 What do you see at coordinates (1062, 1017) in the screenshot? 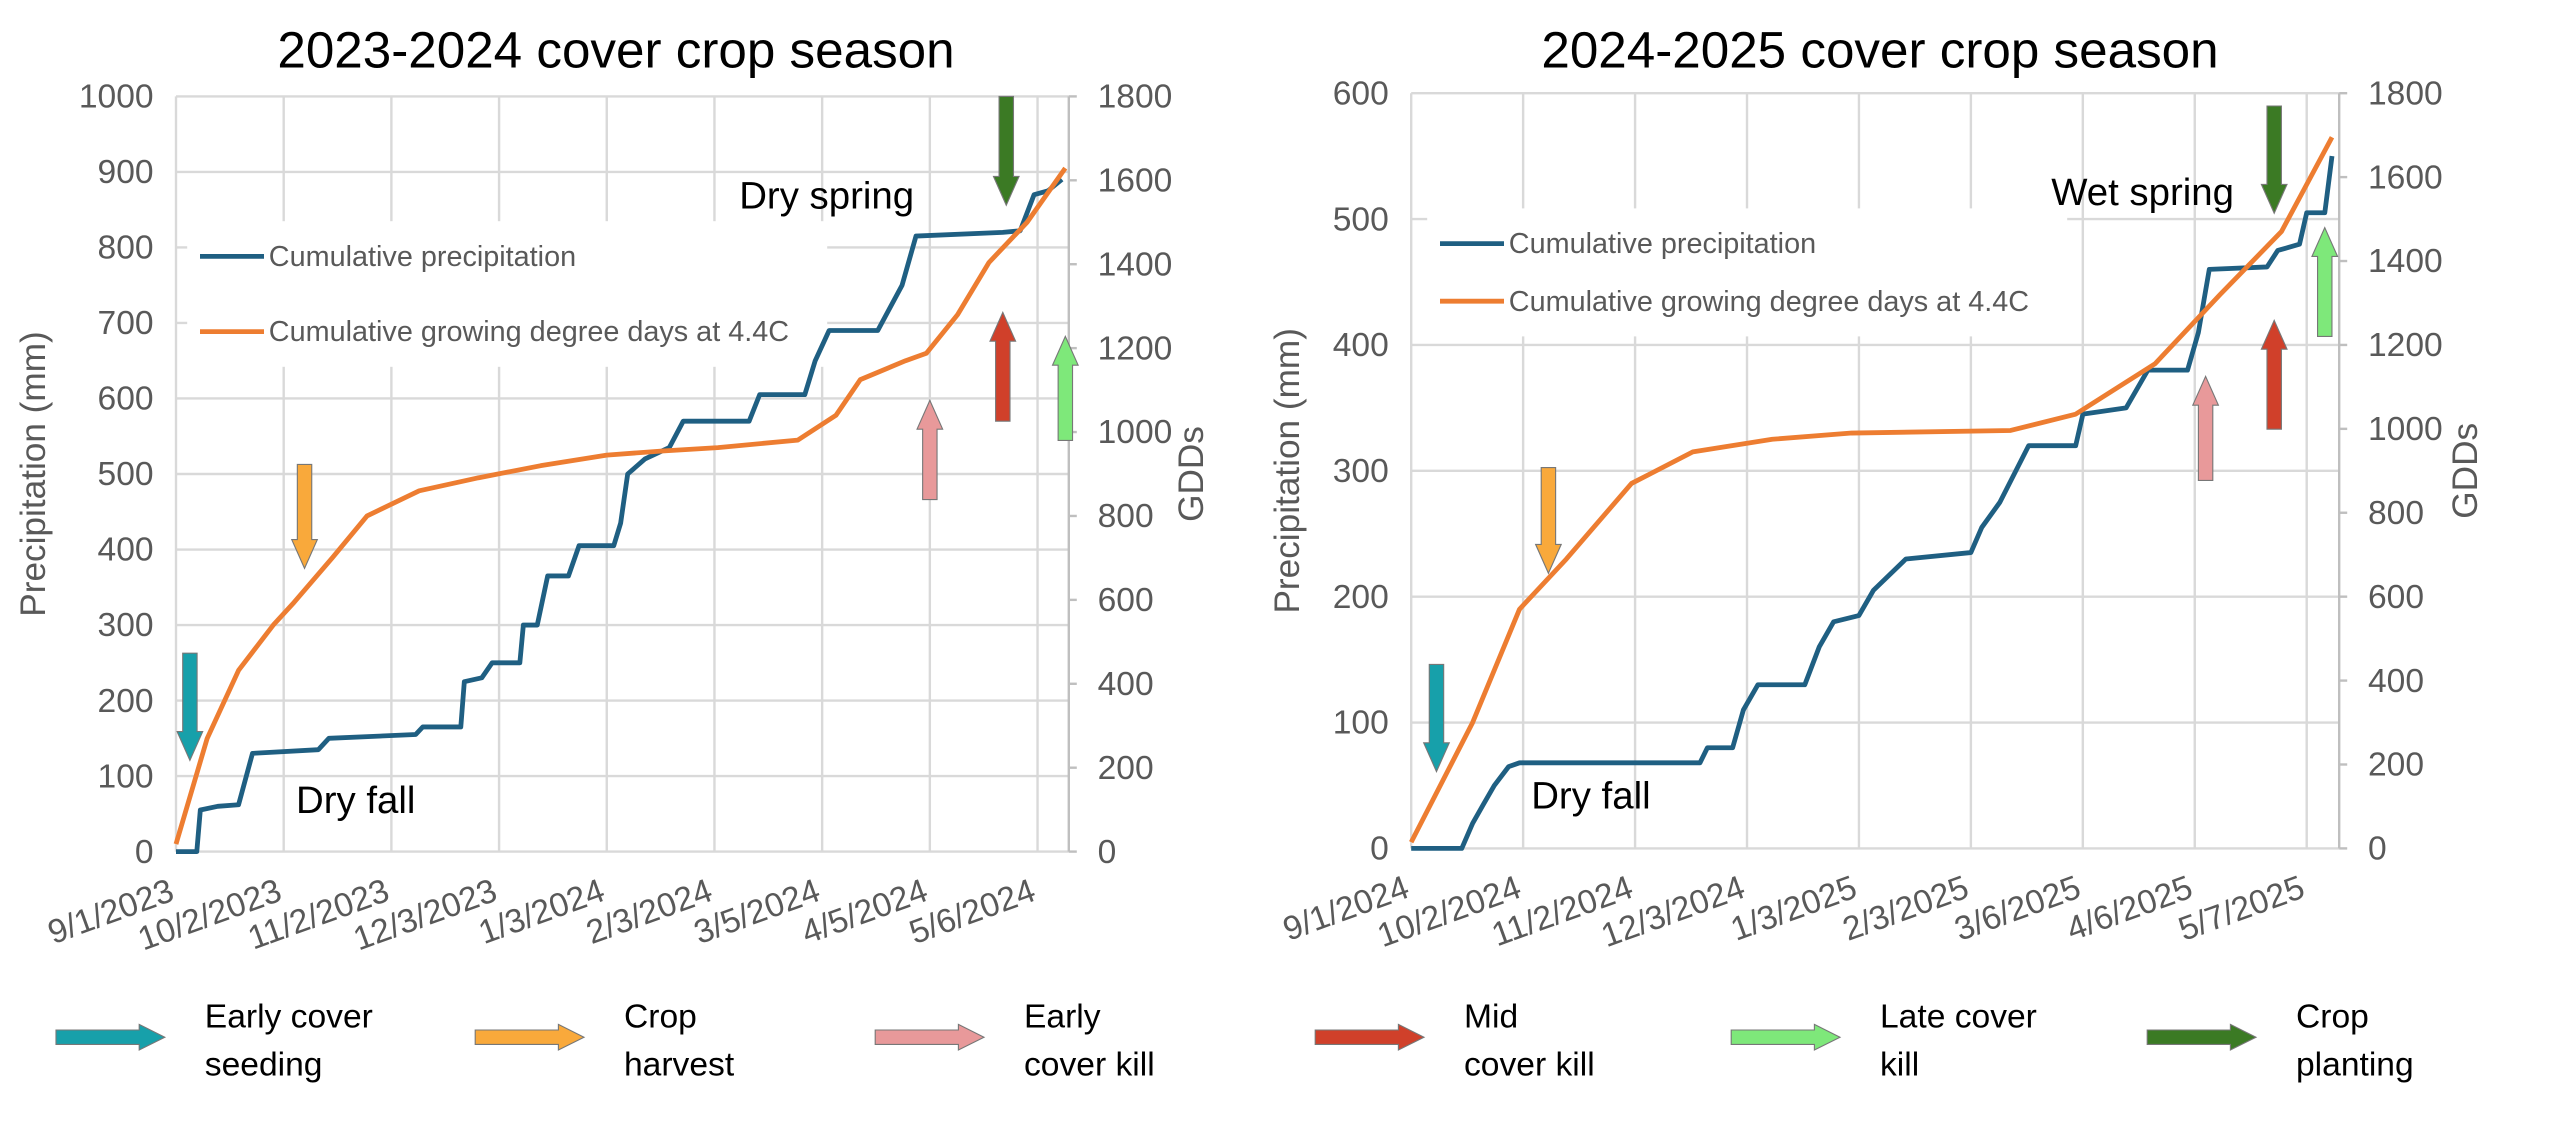
I see `event-legend-line1: Early` at bounding box center [1062, 1017].